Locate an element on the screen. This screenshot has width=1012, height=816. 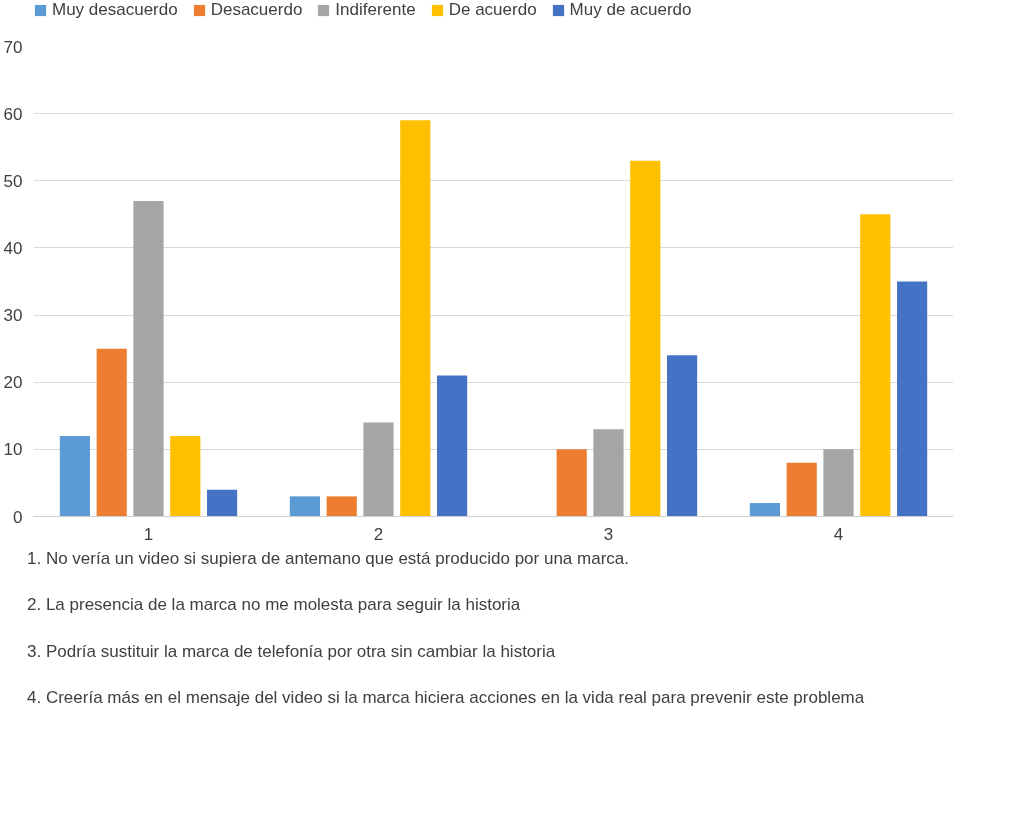
x-tick-label: 4 is located at coordinates (838, 534).